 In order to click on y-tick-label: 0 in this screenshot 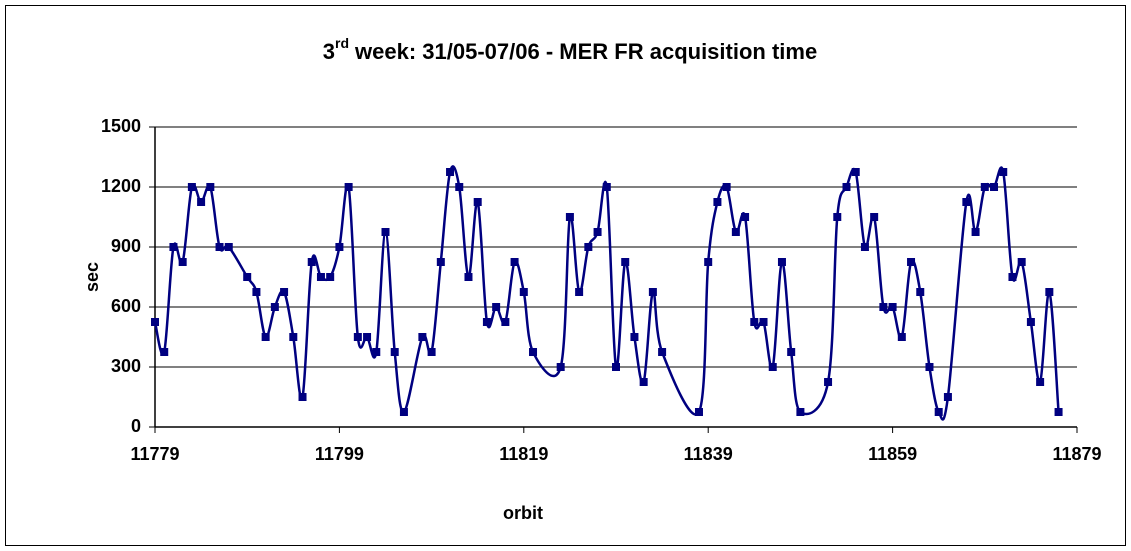, I will do `click(136, 426)`.